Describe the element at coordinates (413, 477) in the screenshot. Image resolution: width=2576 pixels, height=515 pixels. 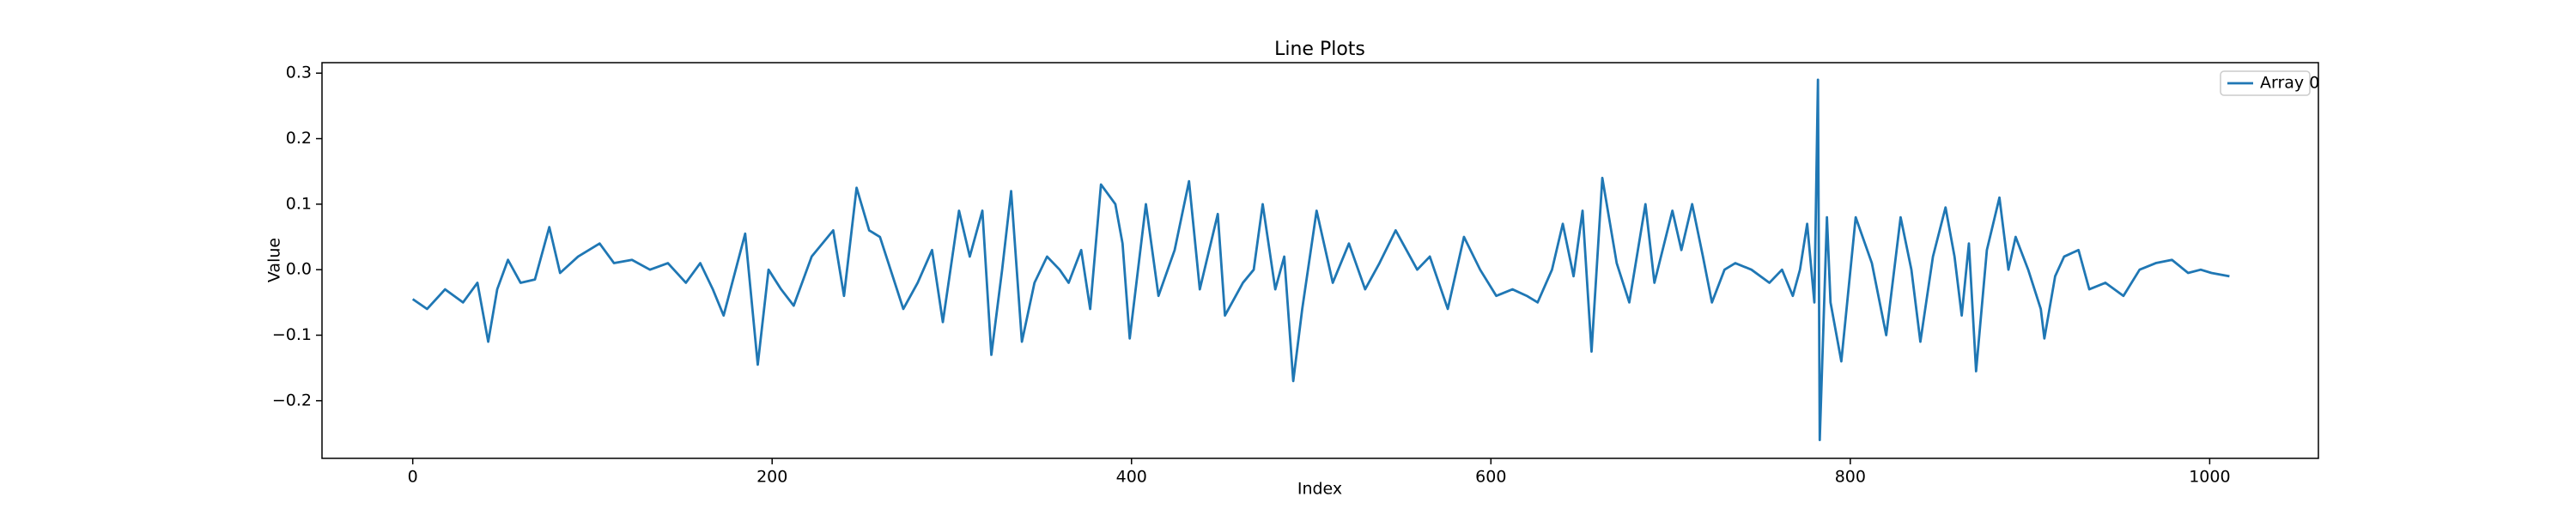
I see `x-tick-label: 0` at that location.